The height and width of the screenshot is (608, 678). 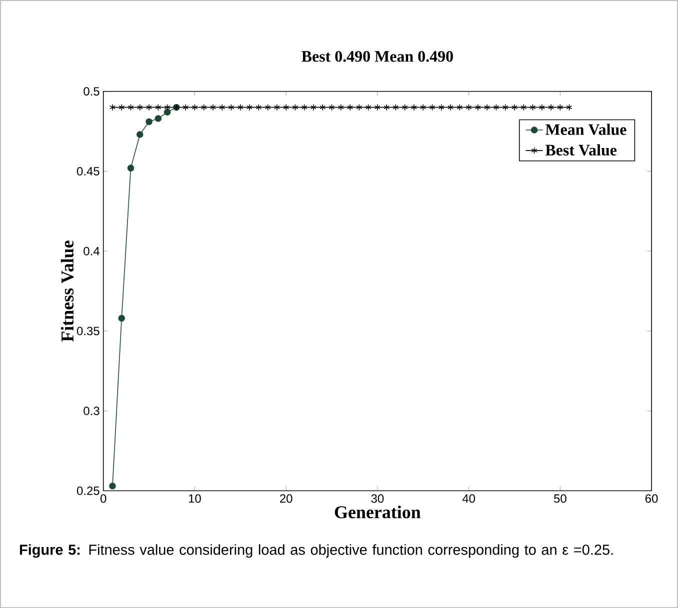 What do you see at coordinates (651, 498) in the screenshot?
I see `x-tick-label: 60` at bounding box center [651, 498].